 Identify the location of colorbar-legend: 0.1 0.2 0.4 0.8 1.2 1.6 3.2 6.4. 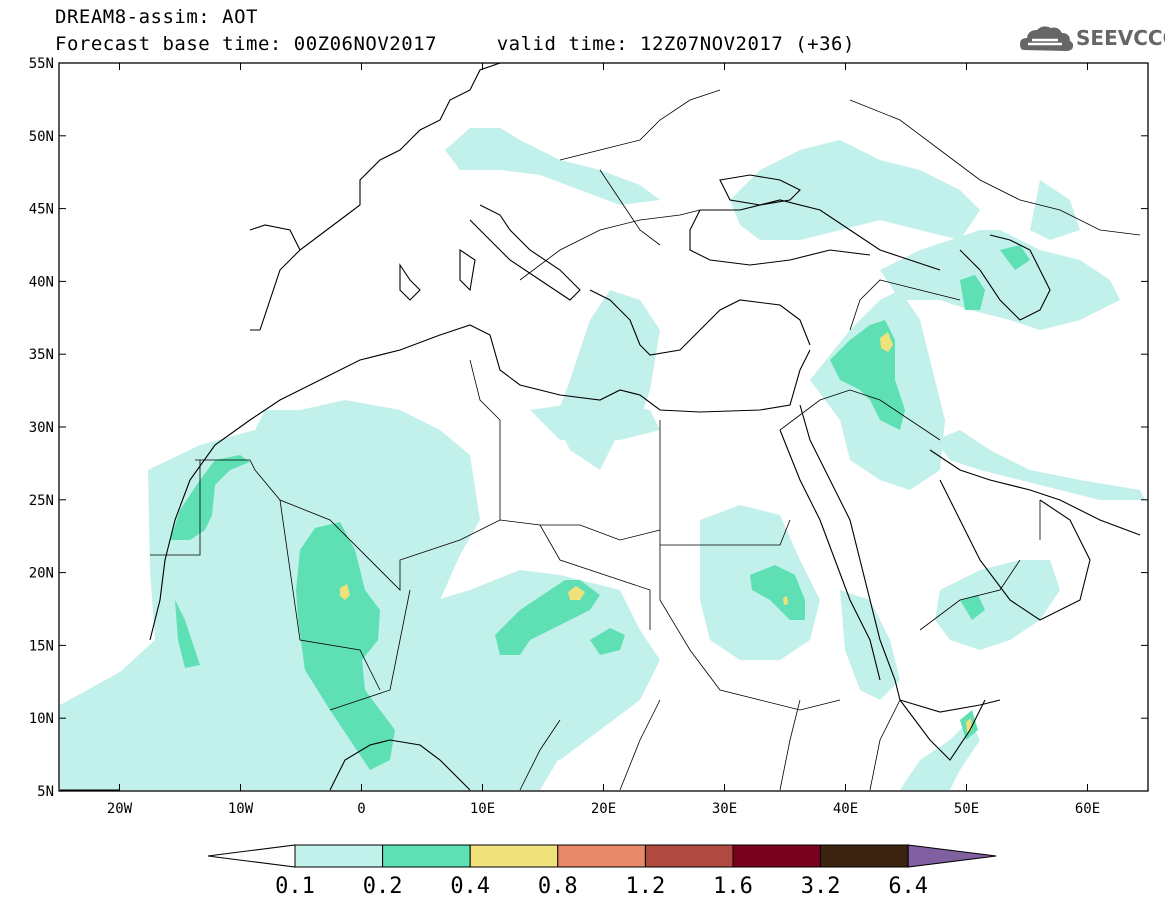
(602, 871).